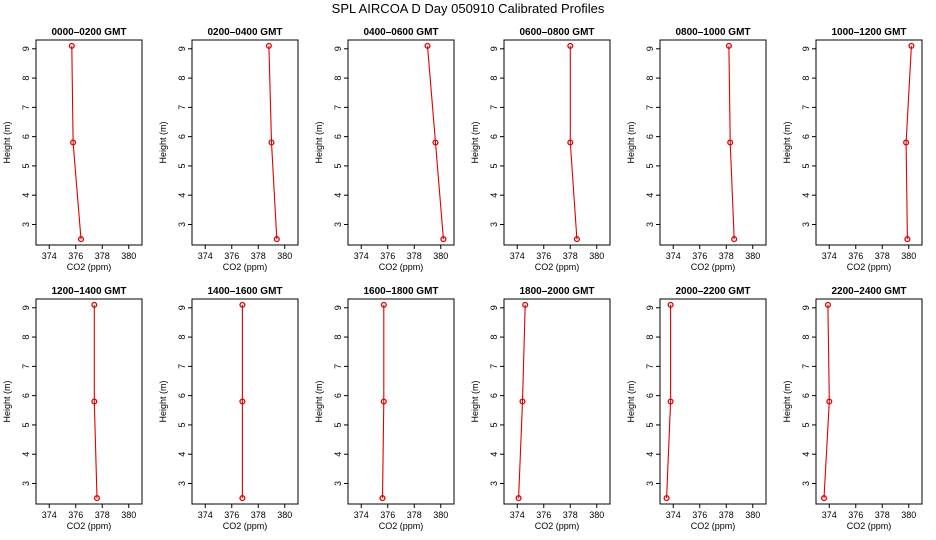 The height and width of the screenshot is (540, 936). I want to click on panel-title: 1200–1400 GMT, so click(88, 291).